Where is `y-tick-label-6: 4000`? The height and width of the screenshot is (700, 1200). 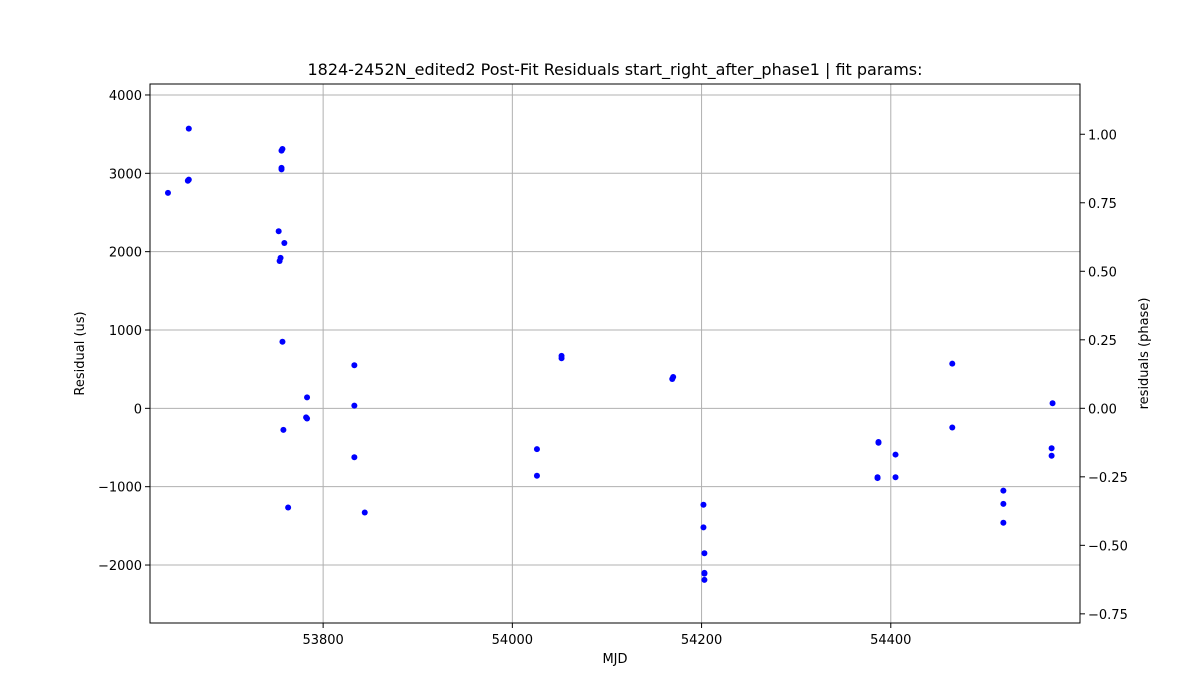 y-tick-label-6: 4000 is located at coordinates (125, 96).